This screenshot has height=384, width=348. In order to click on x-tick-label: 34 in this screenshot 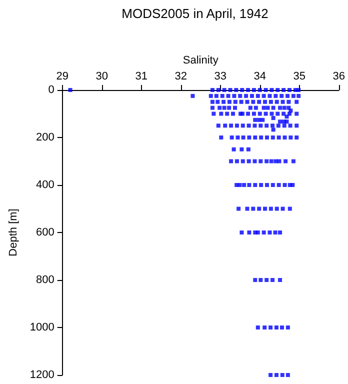, I will do `click(260, 76)`.